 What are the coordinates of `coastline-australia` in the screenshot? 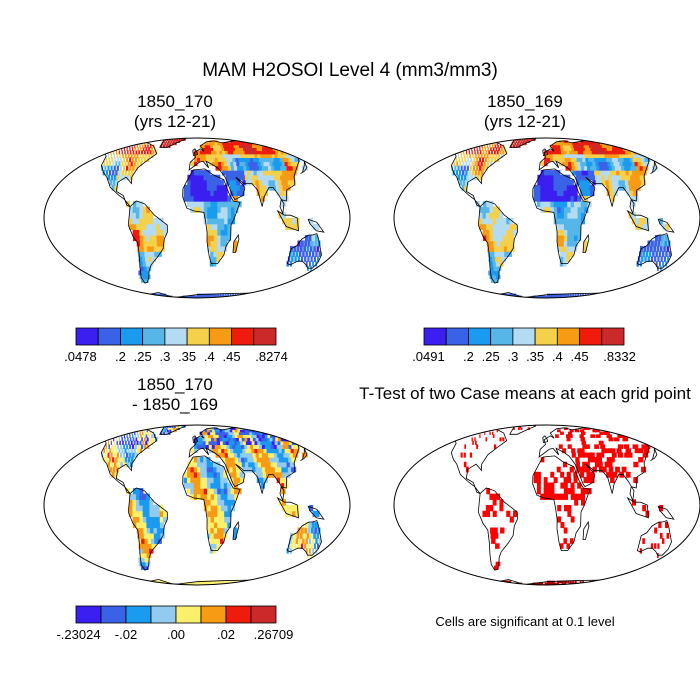 It's located at (654, 538).